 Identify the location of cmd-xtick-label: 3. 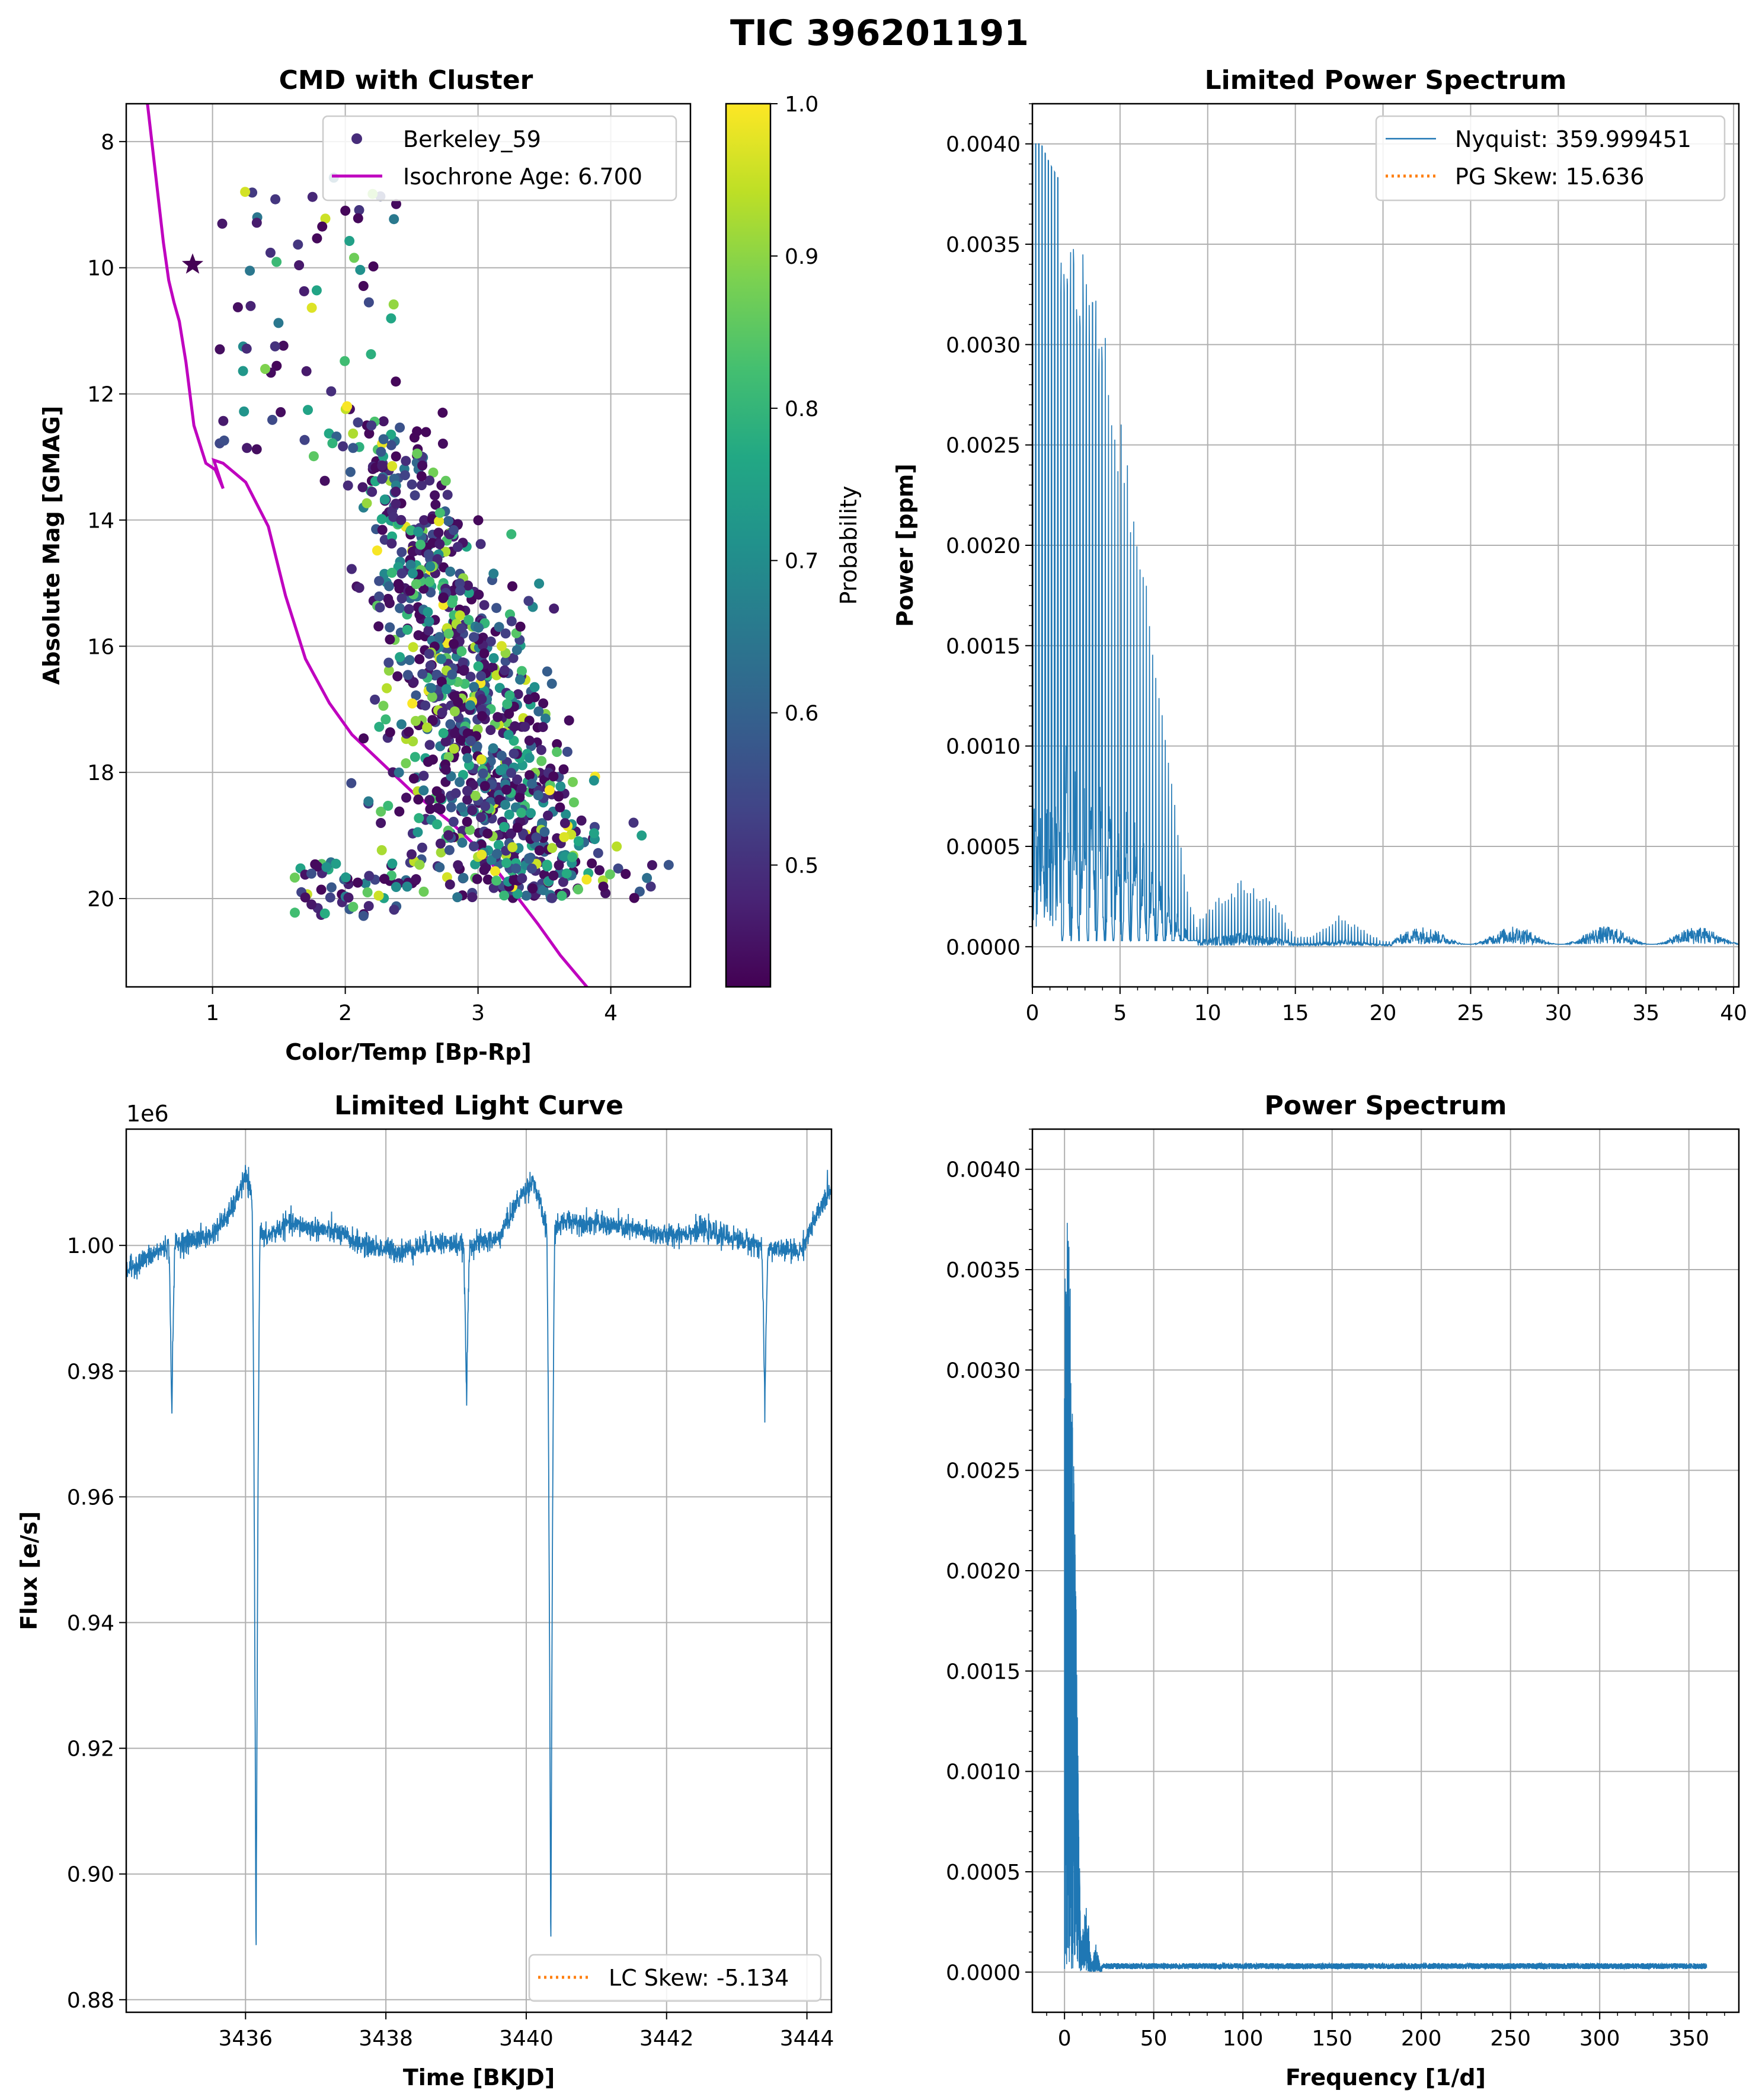
(478, 1013).